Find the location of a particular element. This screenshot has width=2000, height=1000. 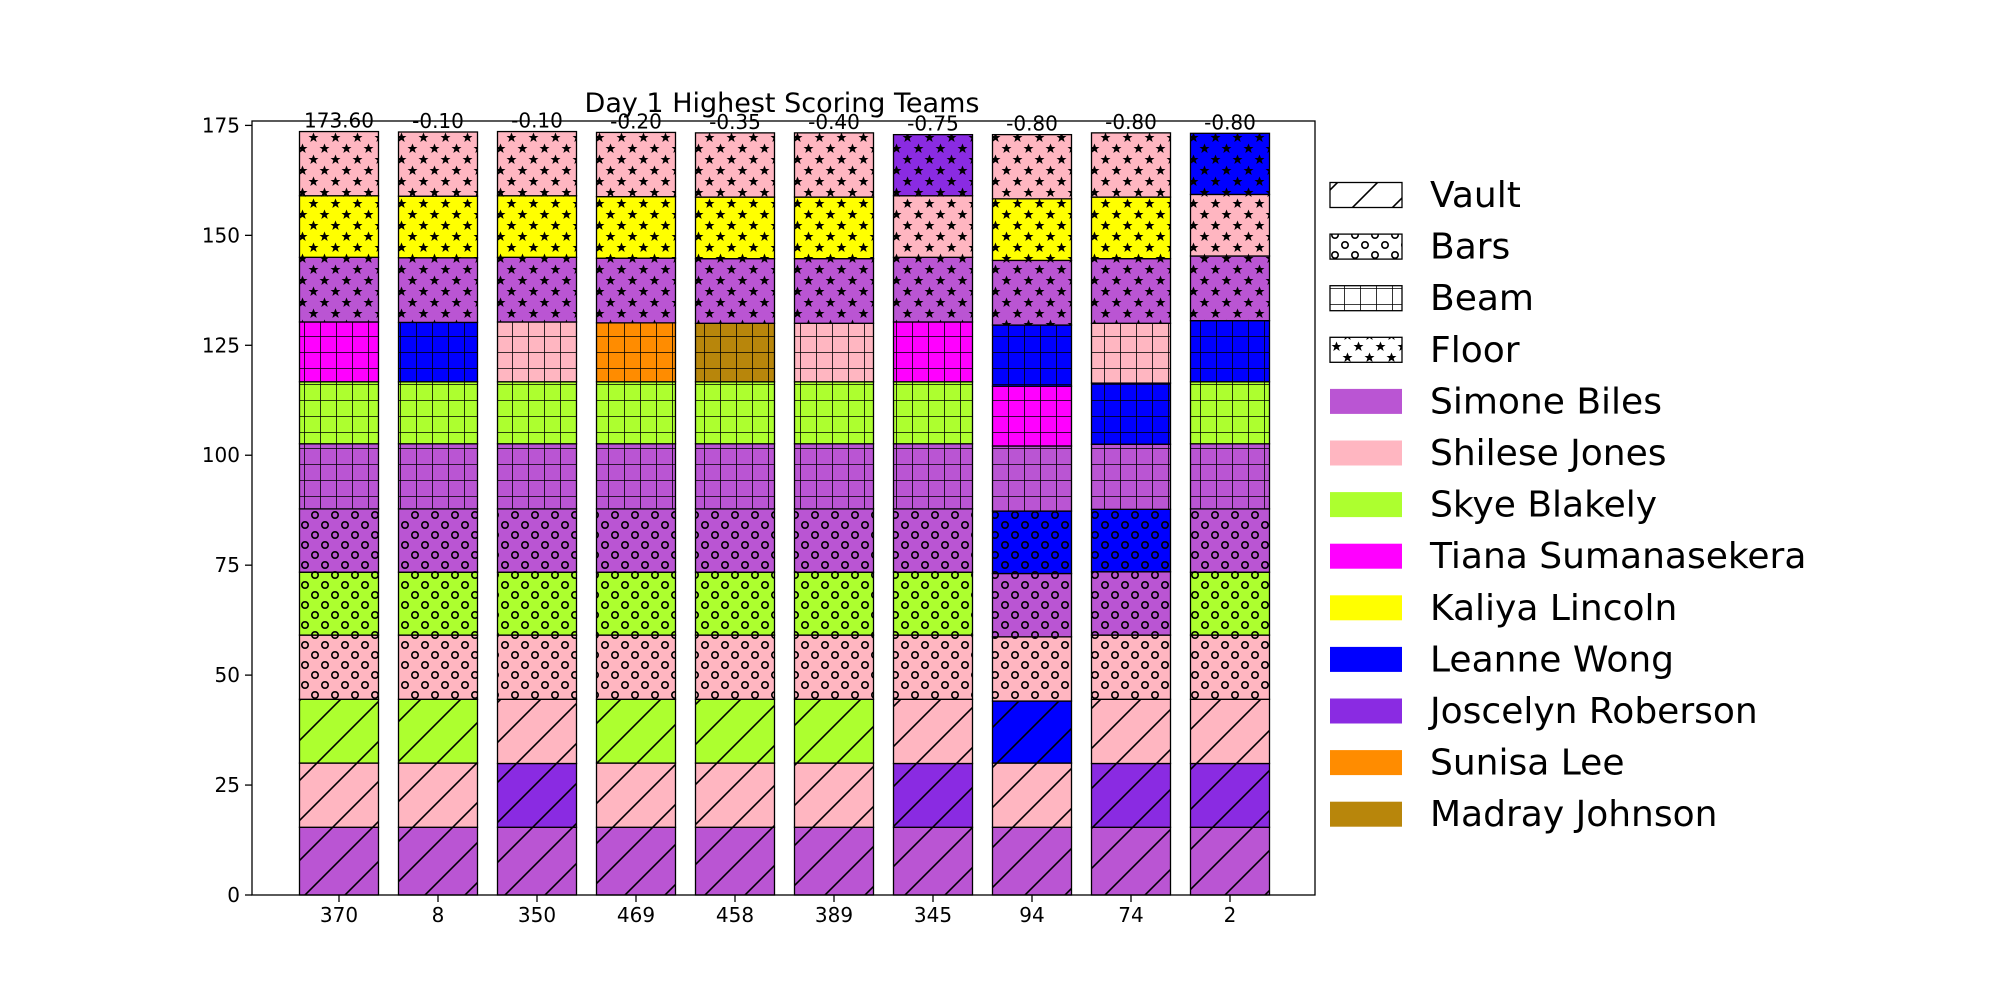

bar-team-94: -0.80 is located at coordinates (1032, 504).